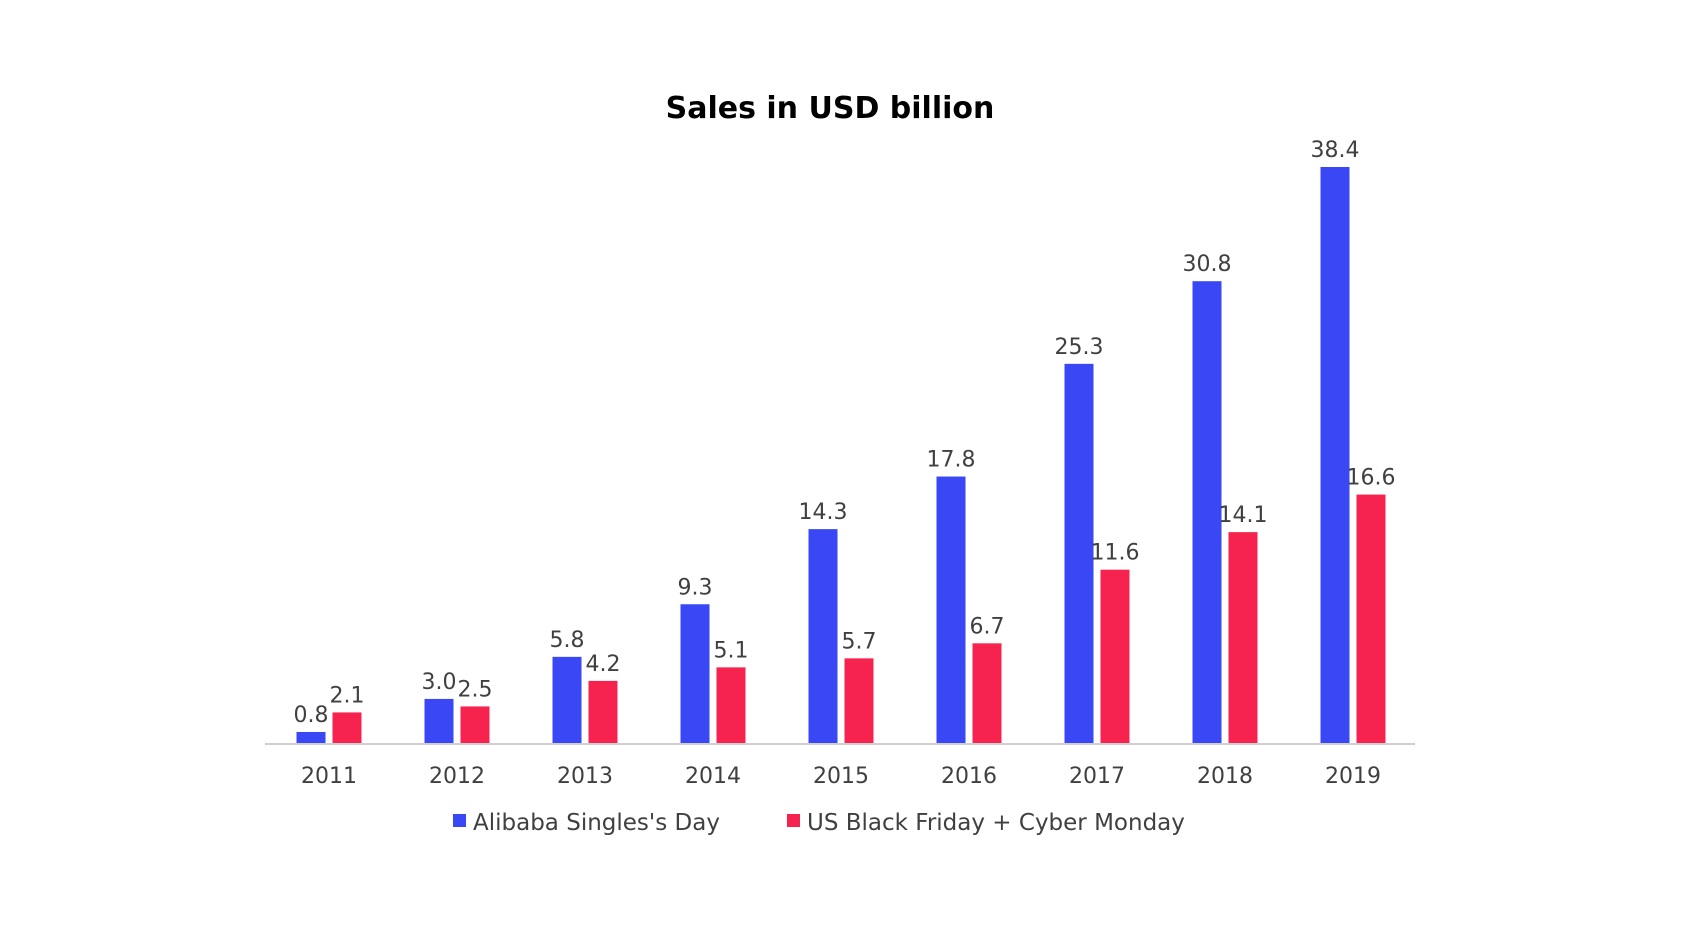  I want to click on x-tick-label-2015: 2015, so click(841, 776).